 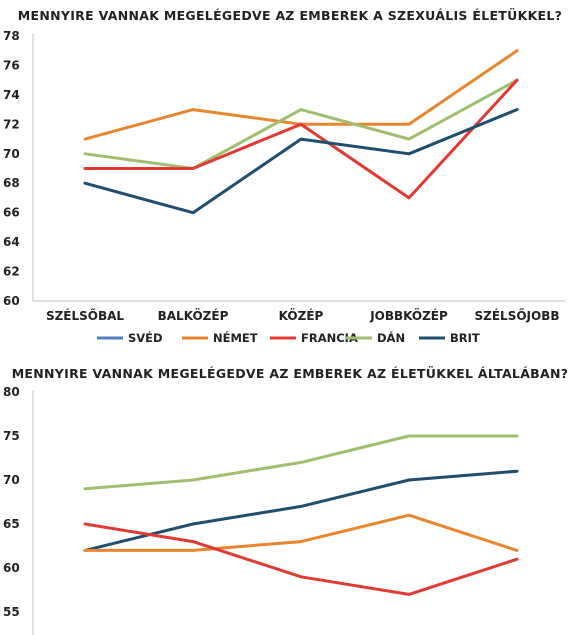 I want to click on chart-1-y-tick: 62, so click(x=11, y=272).